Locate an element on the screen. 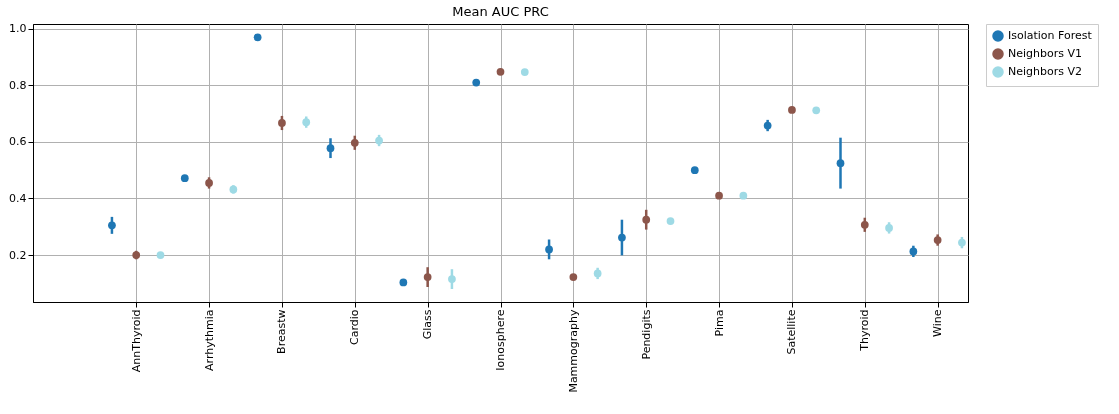  chart-title: Mean AUC PRC is located at coordinates (500, 11).